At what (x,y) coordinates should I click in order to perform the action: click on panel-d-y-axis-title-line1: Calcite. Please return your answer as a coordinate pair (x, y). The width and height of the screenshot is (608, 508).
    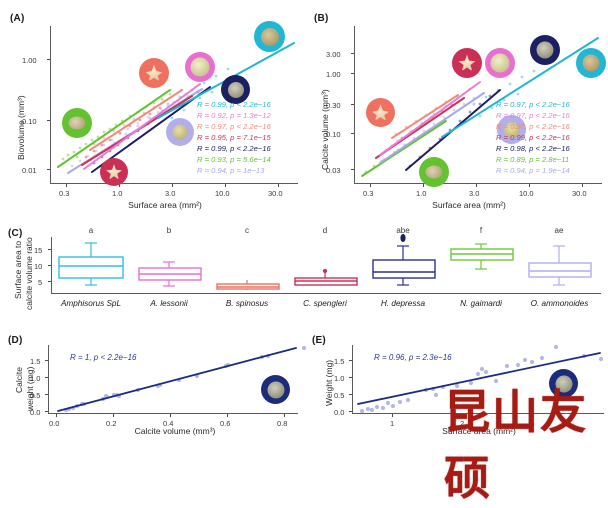
    Looking at the image, I should click on (19, 380).